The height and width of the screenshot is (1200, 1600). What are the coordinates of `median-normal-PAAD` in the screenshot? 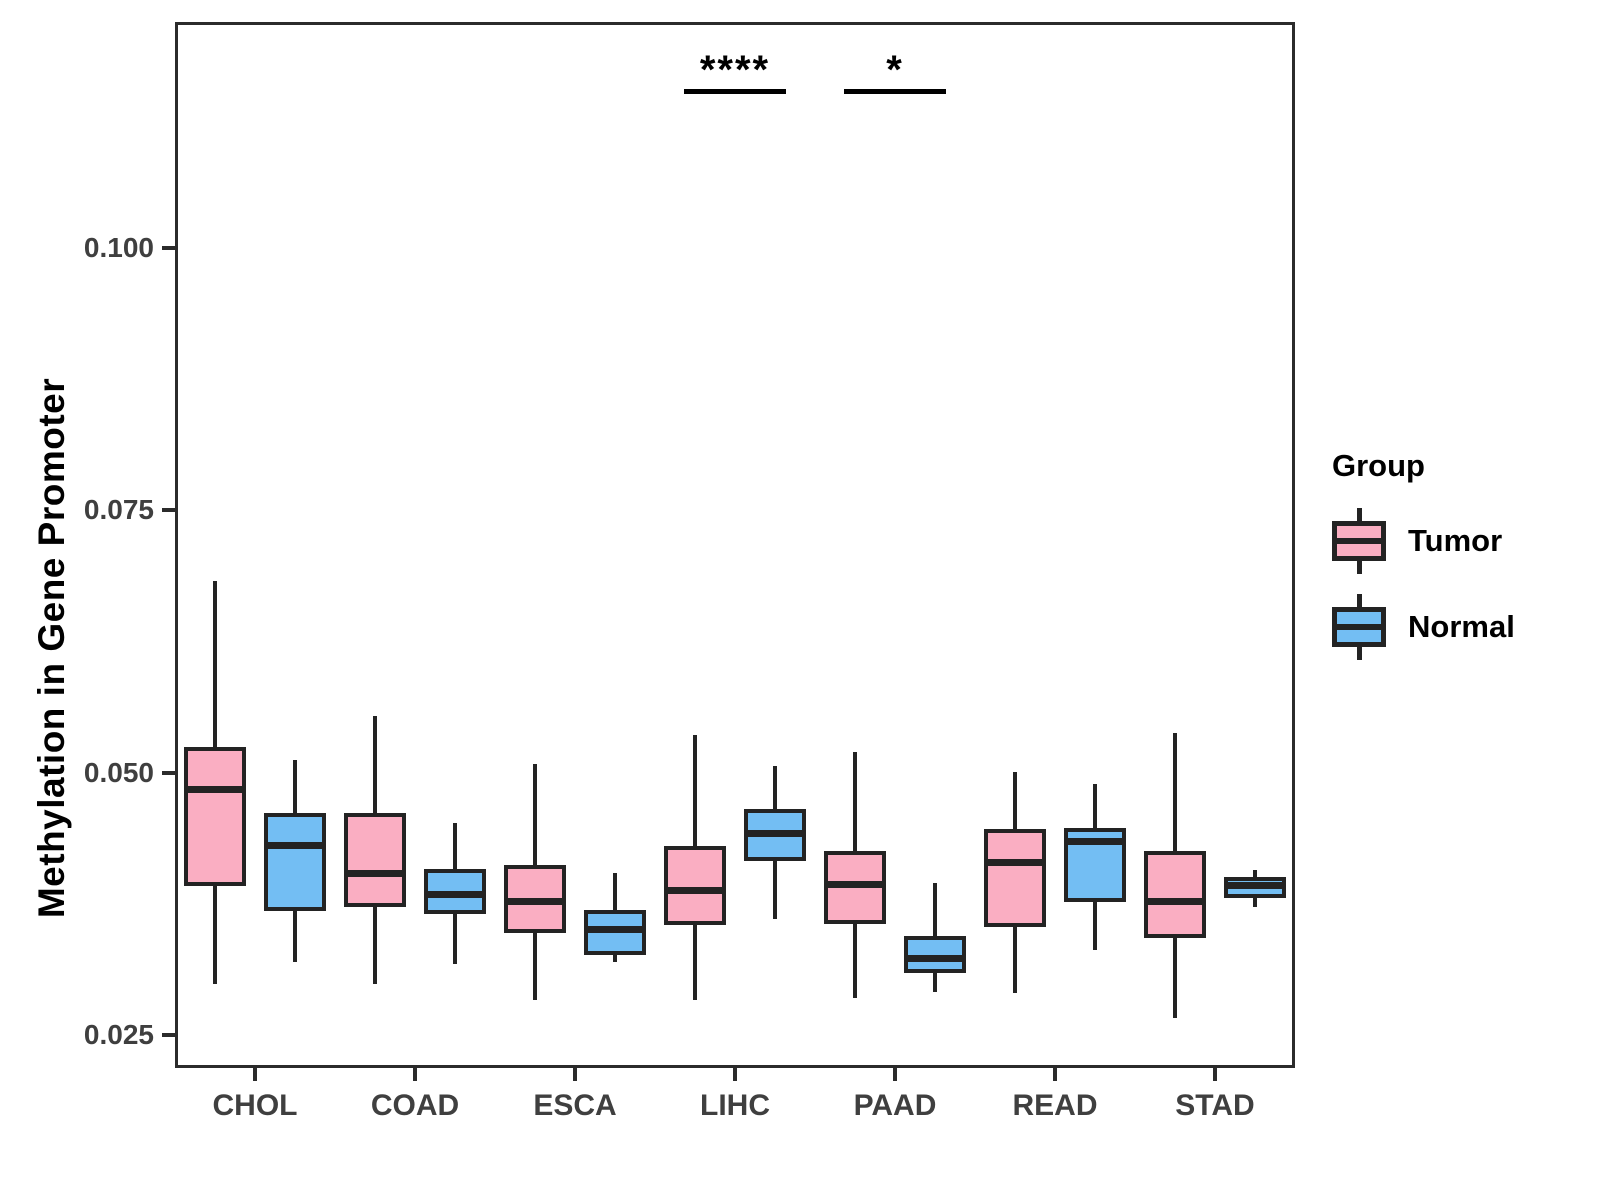 It's located at (935, 958).